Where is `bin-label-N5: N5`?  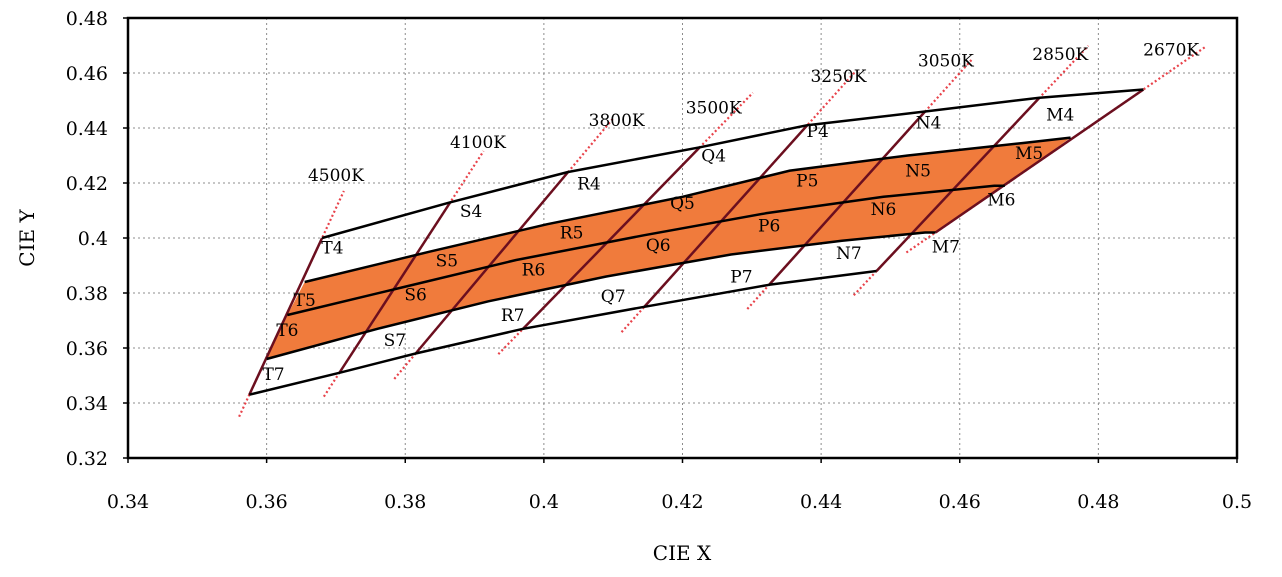 bin-label-N5: N5 is located at coordinates (918, 172).